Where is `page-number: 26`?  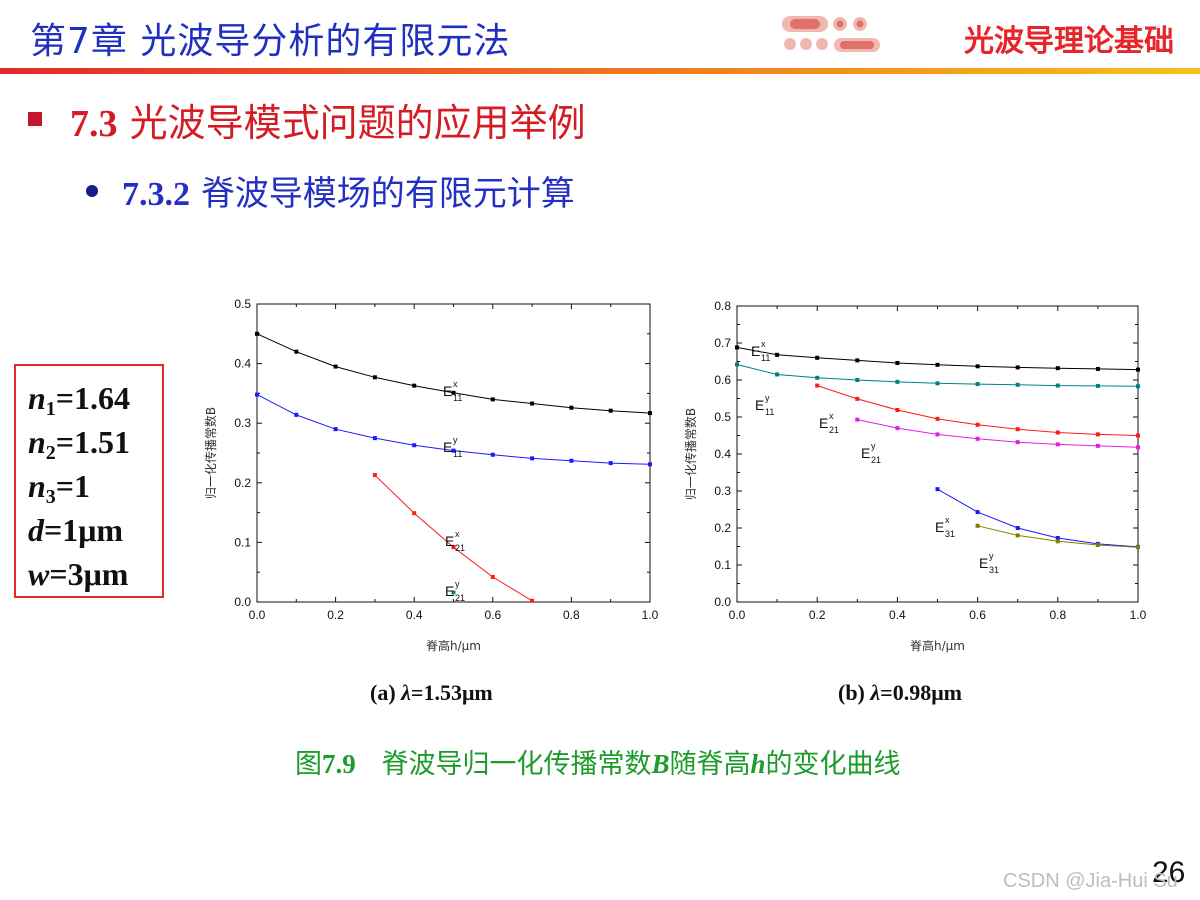 page-number: 26 is located at coordinates (1169, 872).